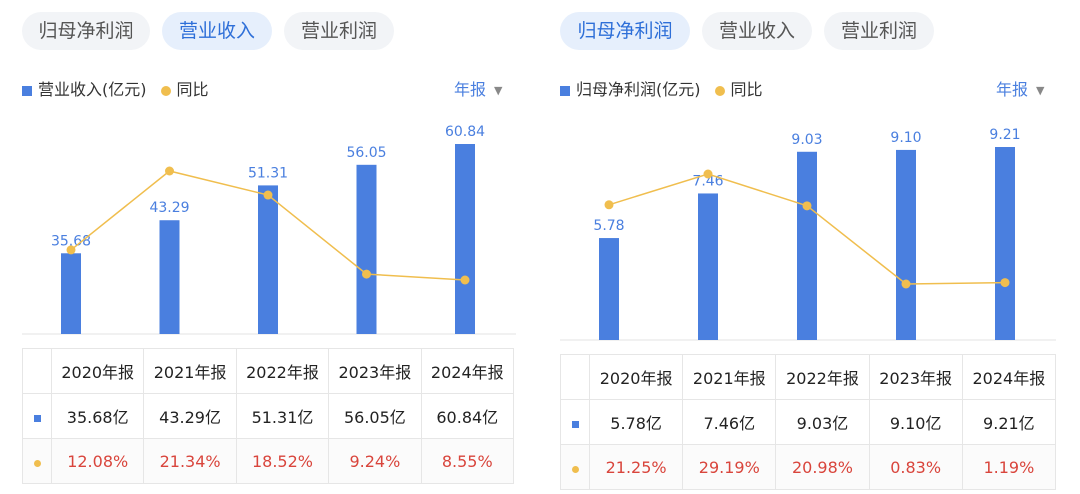 The image size is (1080, 494). Describe the element at coordinates (822, 422) in the screenshot. I see `table-cell: 9.03亿` at that location.